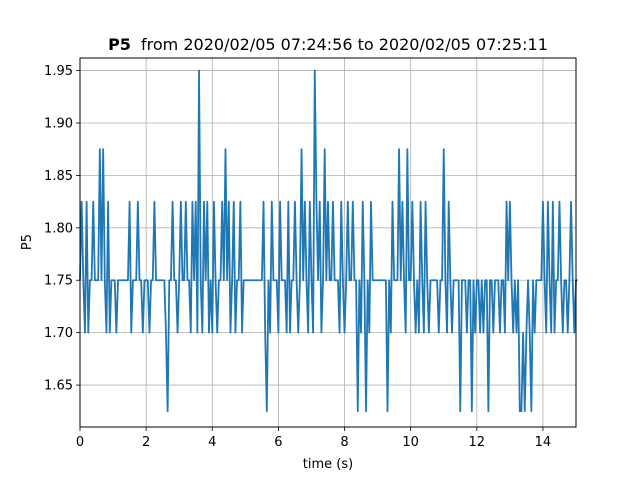 The width and height of the screenshot is (640, 480). What do you see at coordinates (278, 442) in the screenshot?
I see `x-tick-label: 6` at bounding box center [278, 442].